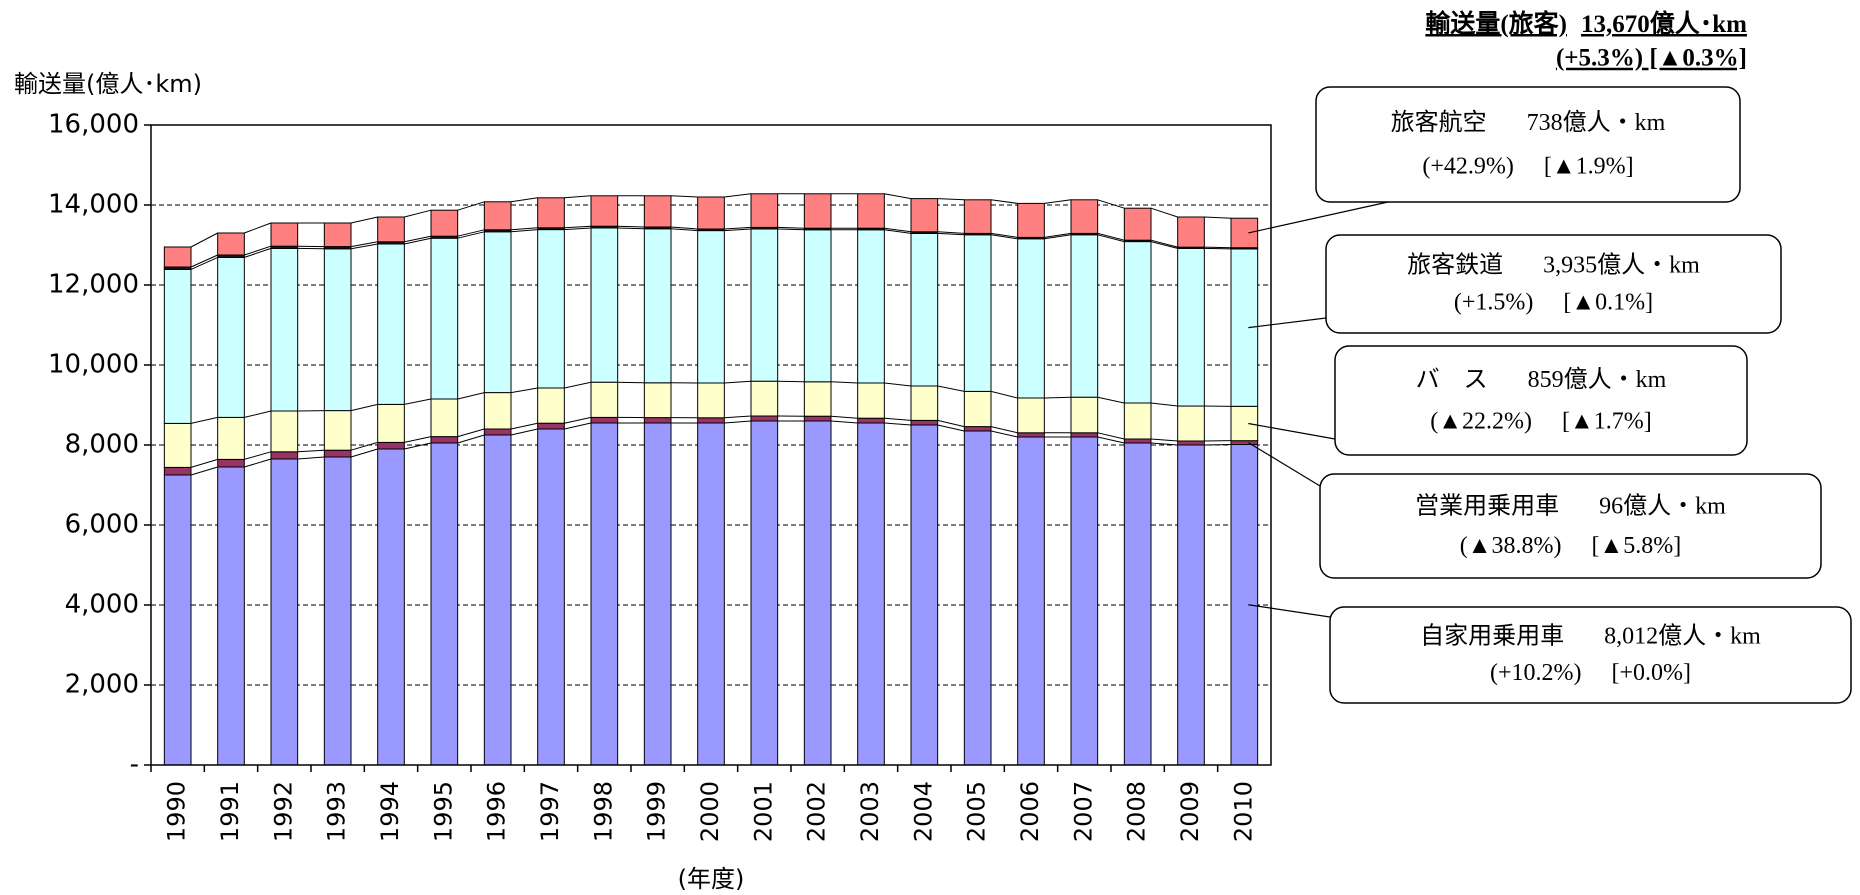  Describe the element at coordinates (134, 765) in the screenshot. I see `y-tick-label: -` at that location.